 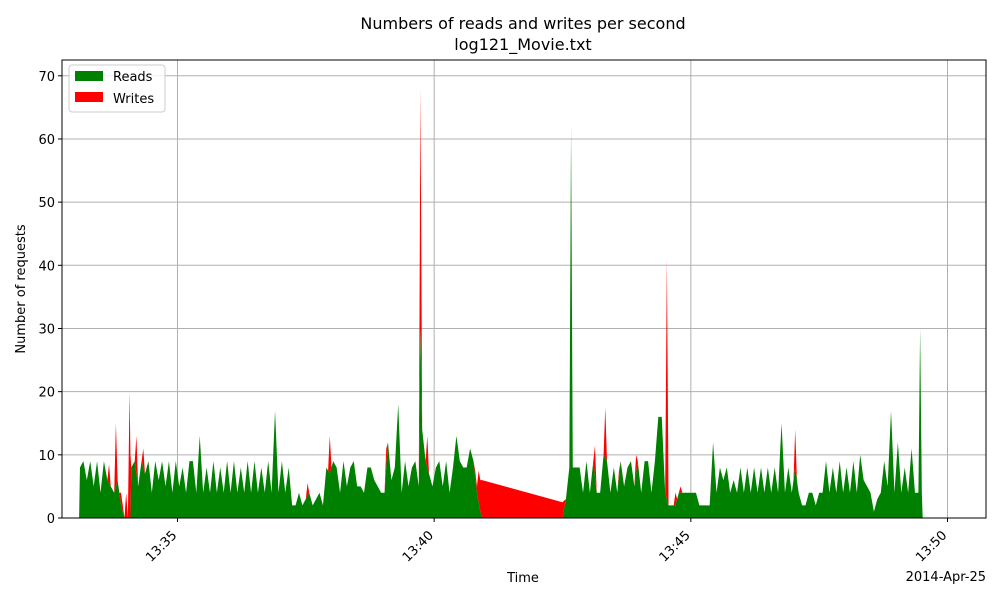 What do you see at coordinates (117, 88) in the screenshot?
I see `legend: Reads Writes` at bounding box center [117, 88].